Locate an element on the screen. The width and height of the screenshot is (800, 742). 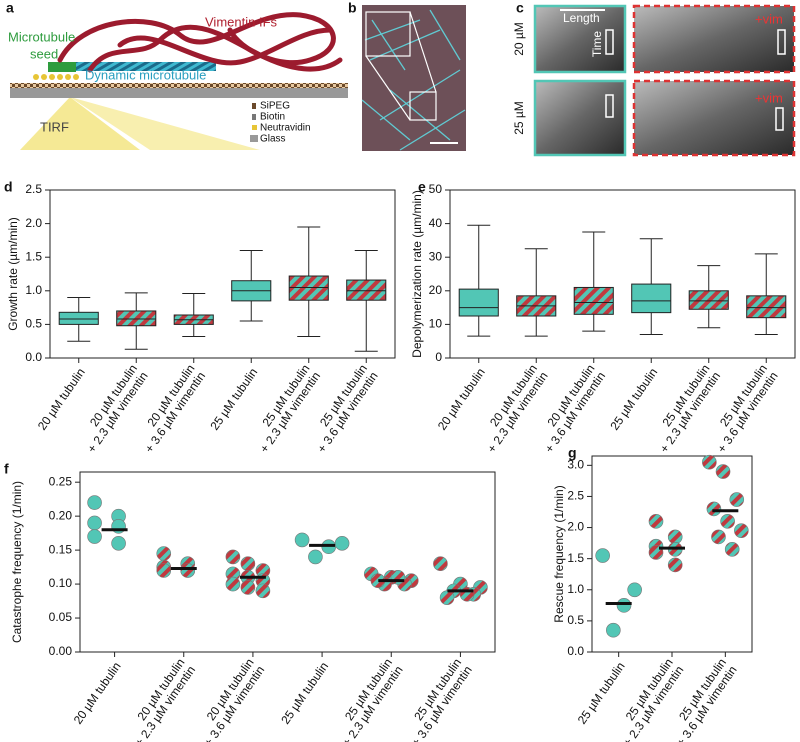
y-axis-label: Rescue frequency (1/min) is located at coordinates (559, 553).